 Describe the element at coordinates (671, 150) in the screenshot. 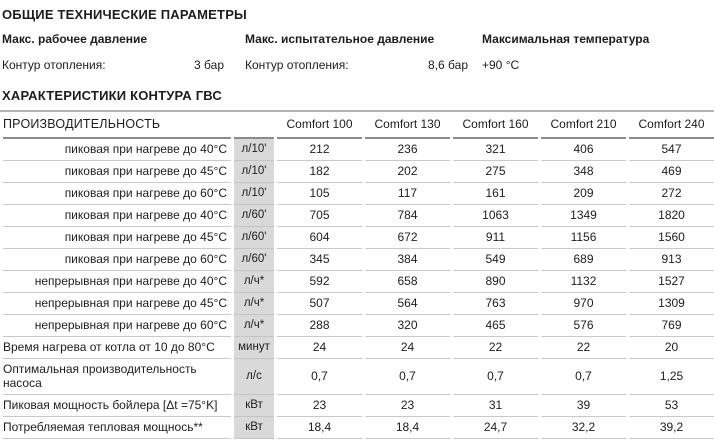

I see `row-value: 547` at that location.